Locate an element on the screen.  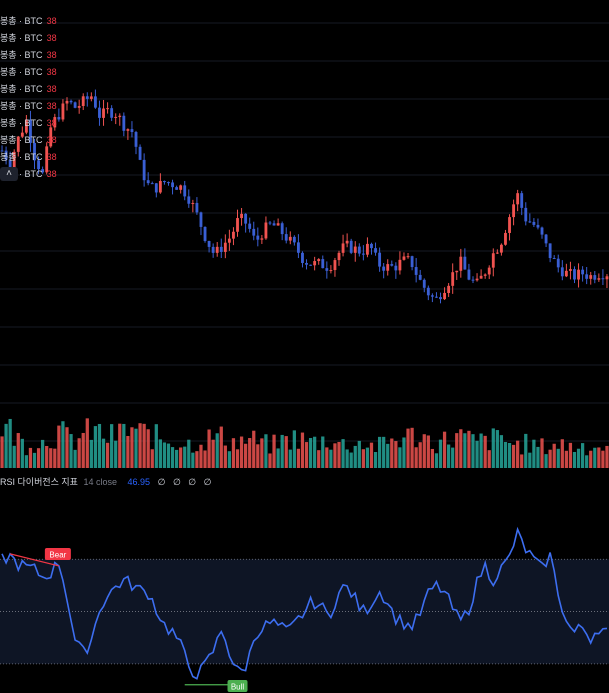
na-mark: ∅ is located at coordinates (207, 482).